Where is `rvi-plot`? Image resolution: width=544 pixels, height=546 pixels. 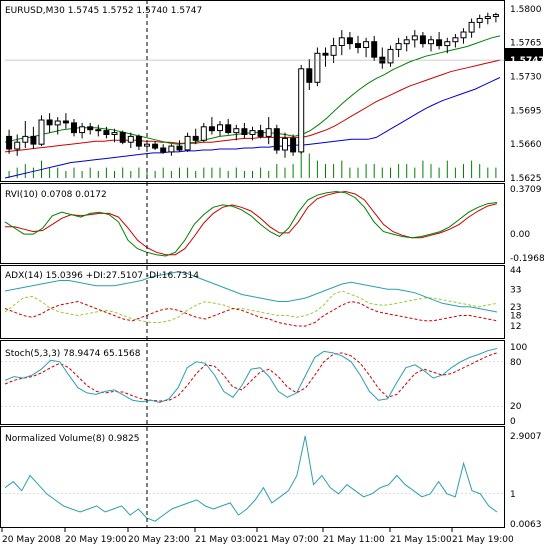
rvi-plot is located at coordinates (251, 223).